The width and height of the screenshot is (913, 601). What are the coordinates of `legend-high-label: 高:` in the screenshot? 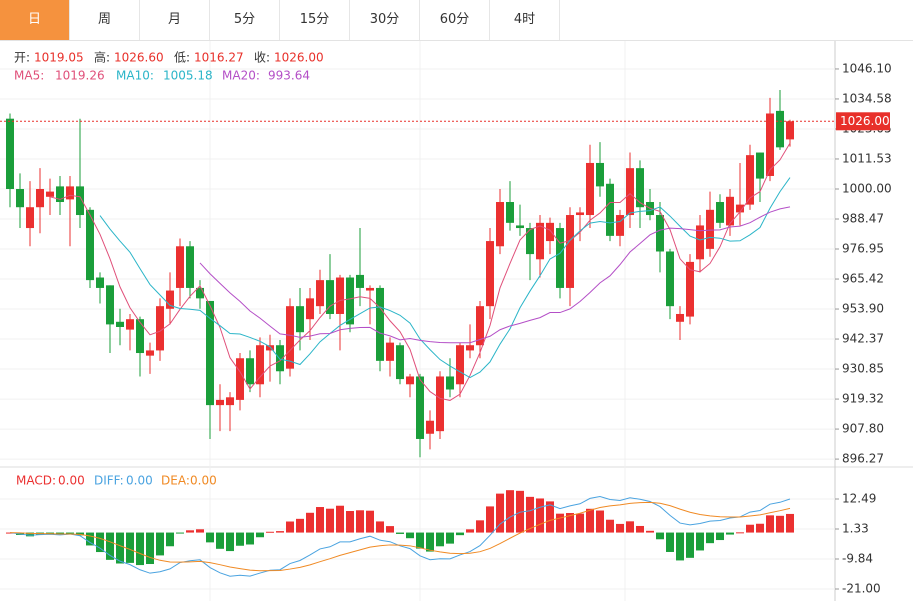 It's located at (102, 57).